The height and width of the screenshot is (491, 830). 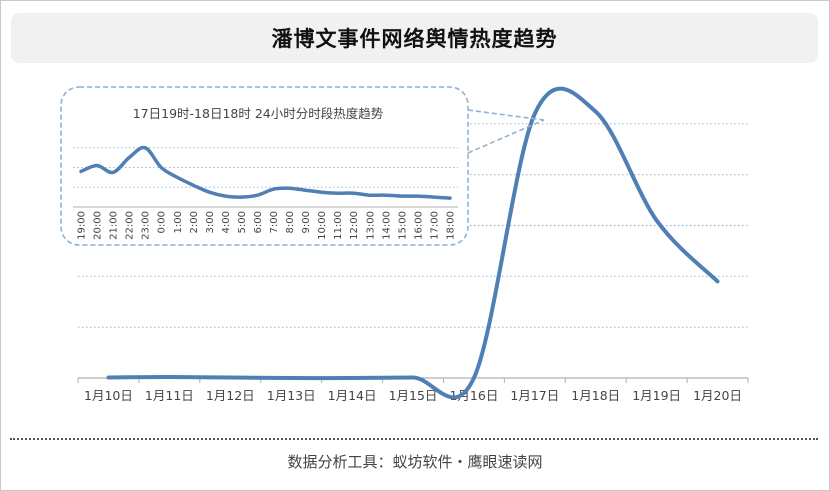 What do you see at coordinates (178, 222) in the screenshot?
I see `inset-x-tick-label: 1:00` at bounding box center [178, 222].